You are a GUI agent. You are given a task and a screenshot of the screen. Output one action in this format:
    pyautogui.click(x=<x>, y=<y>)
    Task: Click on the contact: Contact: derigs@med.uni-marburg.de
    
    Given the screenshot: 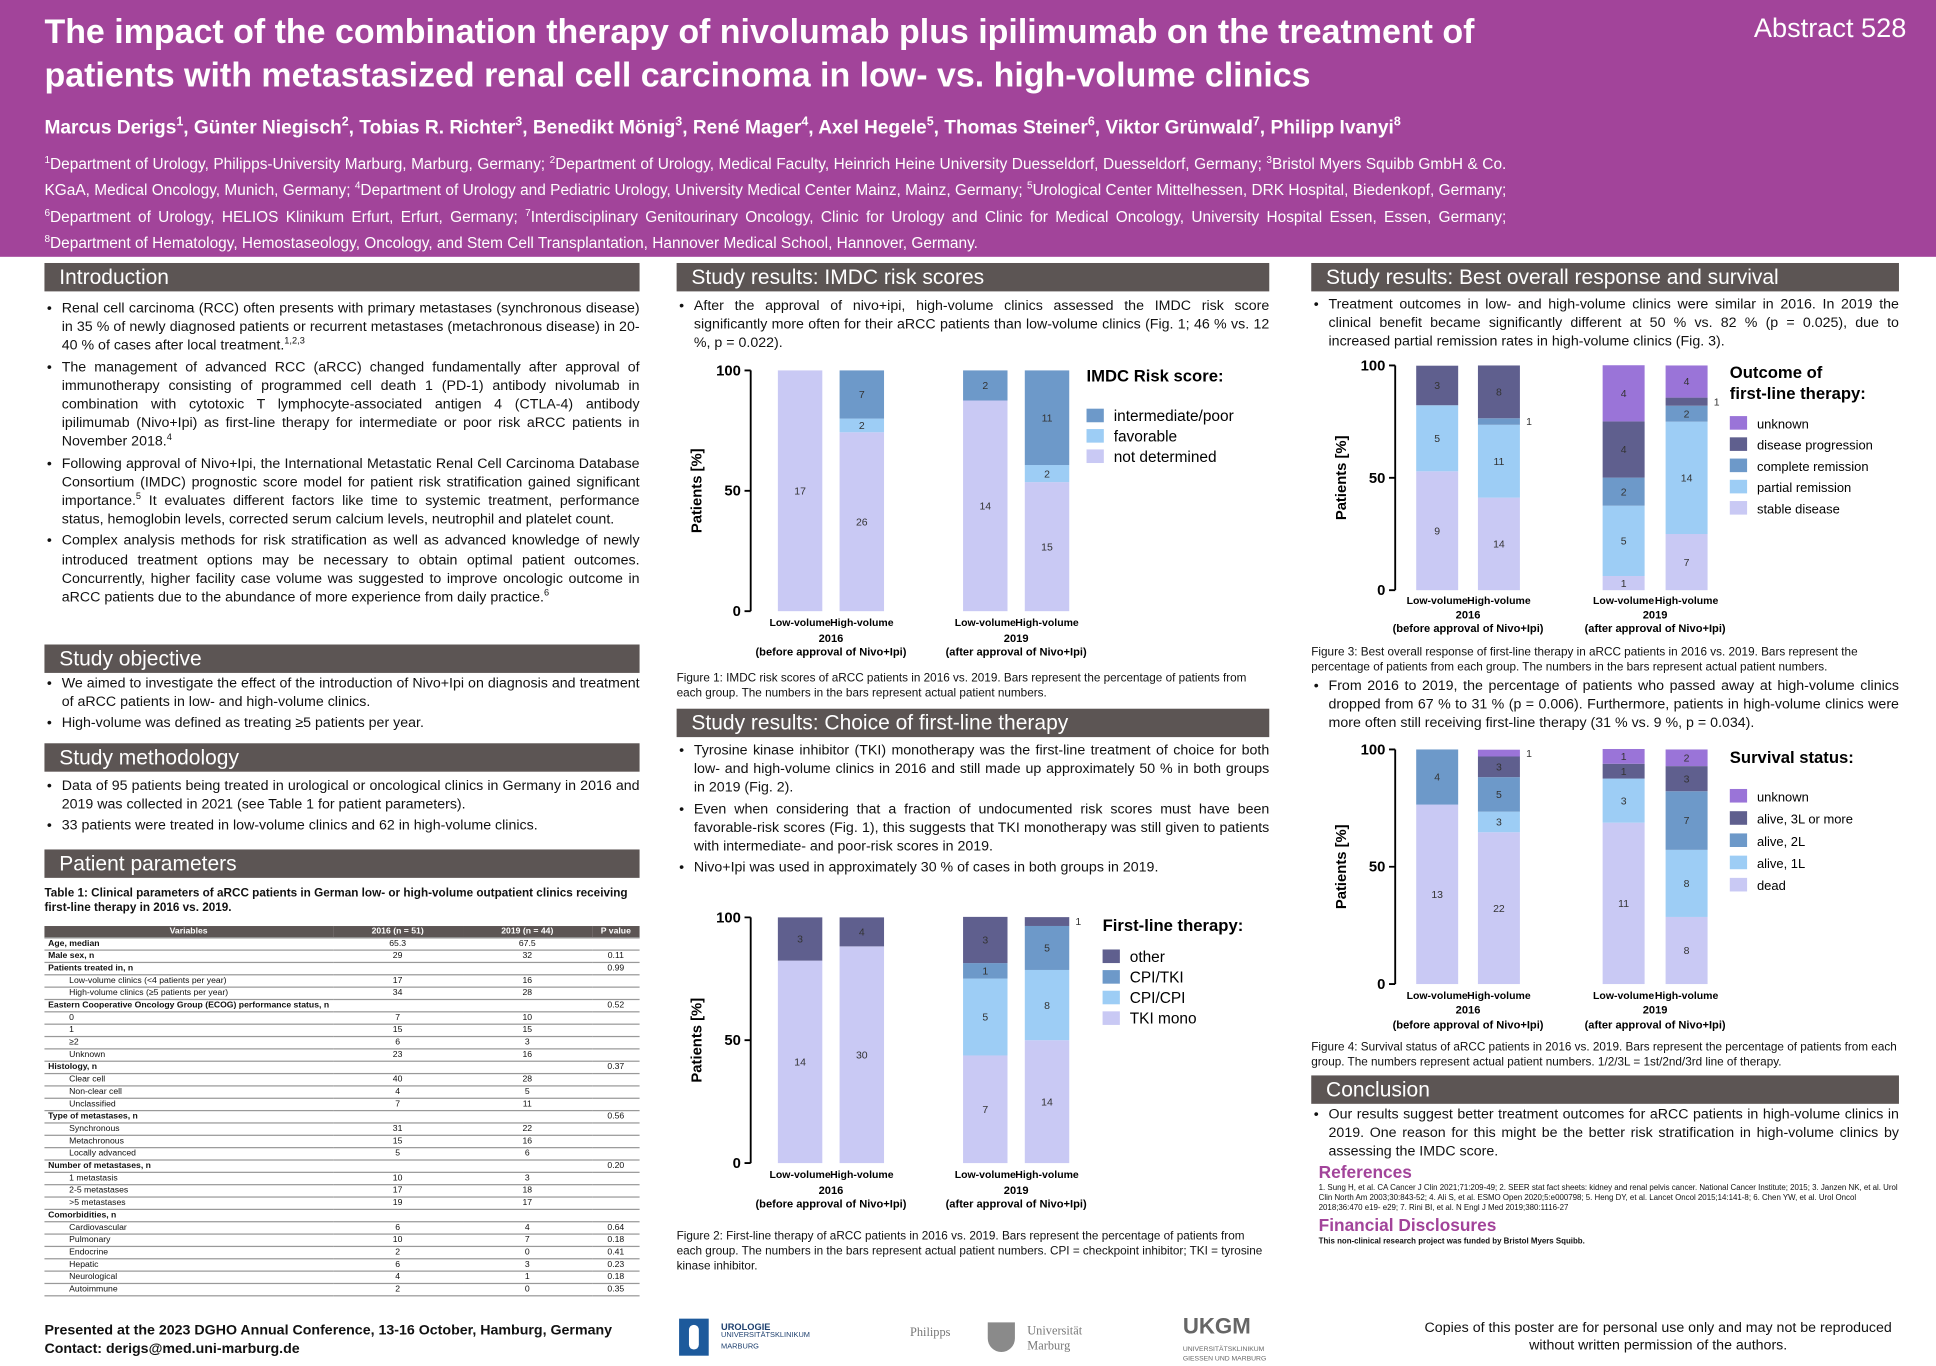 What is the action you would take?
    pyautogui.click(x=172, y=1349)
    